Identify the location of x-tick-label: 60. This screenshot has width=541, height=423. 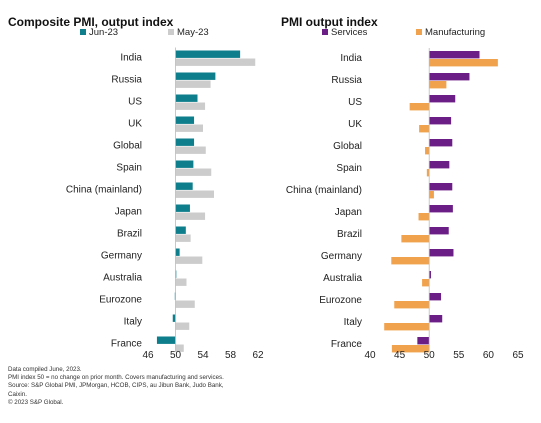
(489, 355).